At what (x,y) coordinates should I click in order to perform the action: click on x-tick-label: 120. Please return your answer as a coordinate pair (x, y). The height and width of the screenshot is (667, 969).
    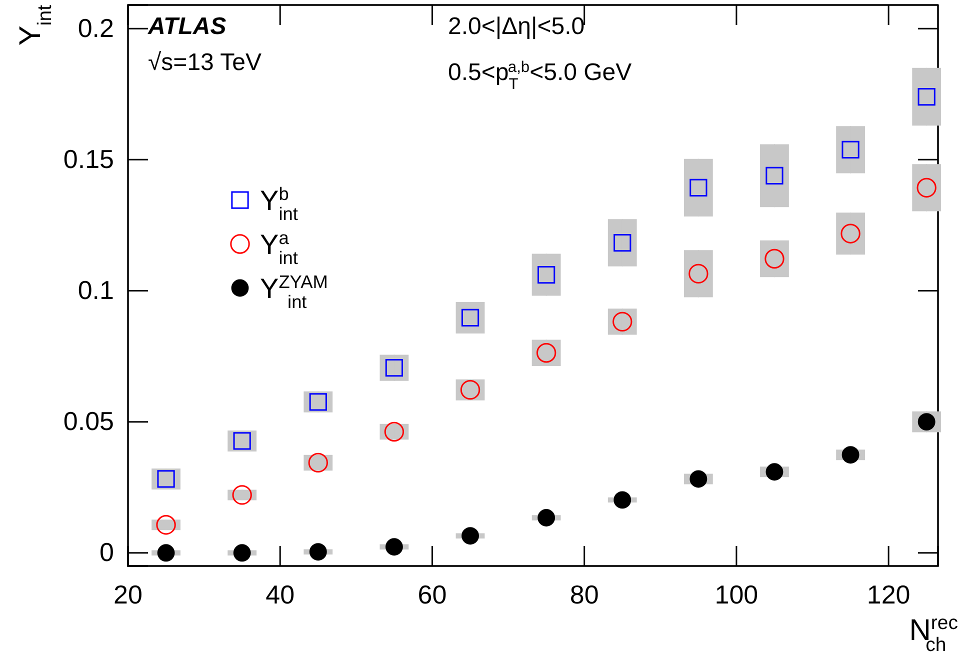
    Looking at the image, I should click on (888, 594).